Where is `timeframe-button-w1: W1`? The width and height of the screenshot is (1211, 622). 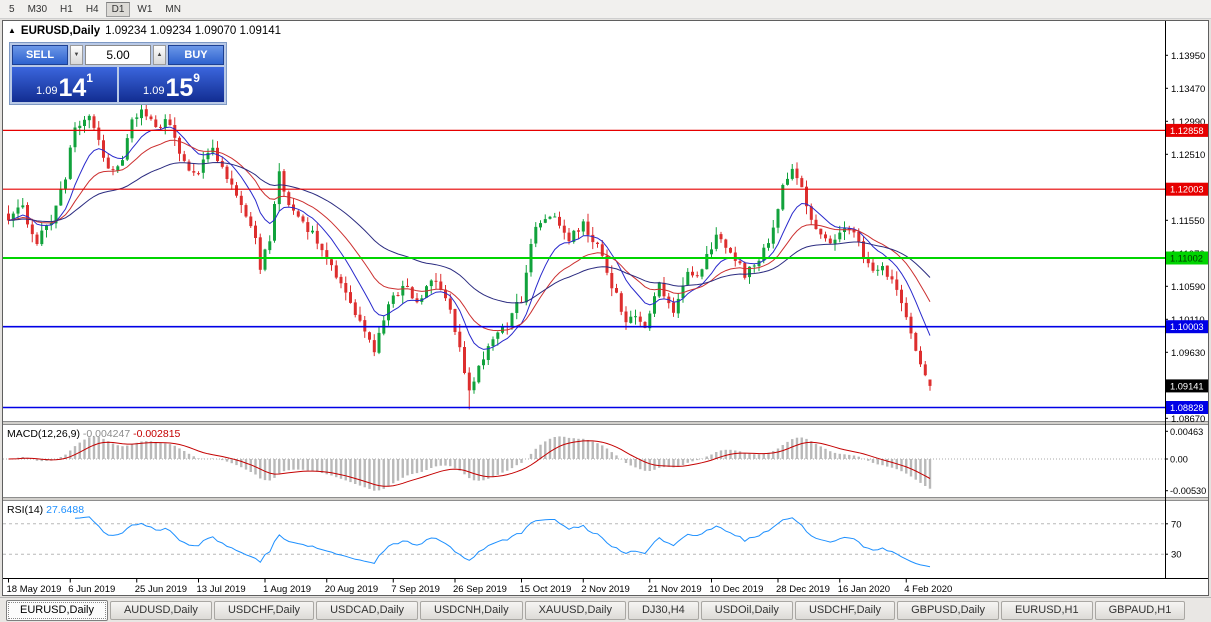
timeframe-button-w1: W1 is located at coordinates (145, 9).